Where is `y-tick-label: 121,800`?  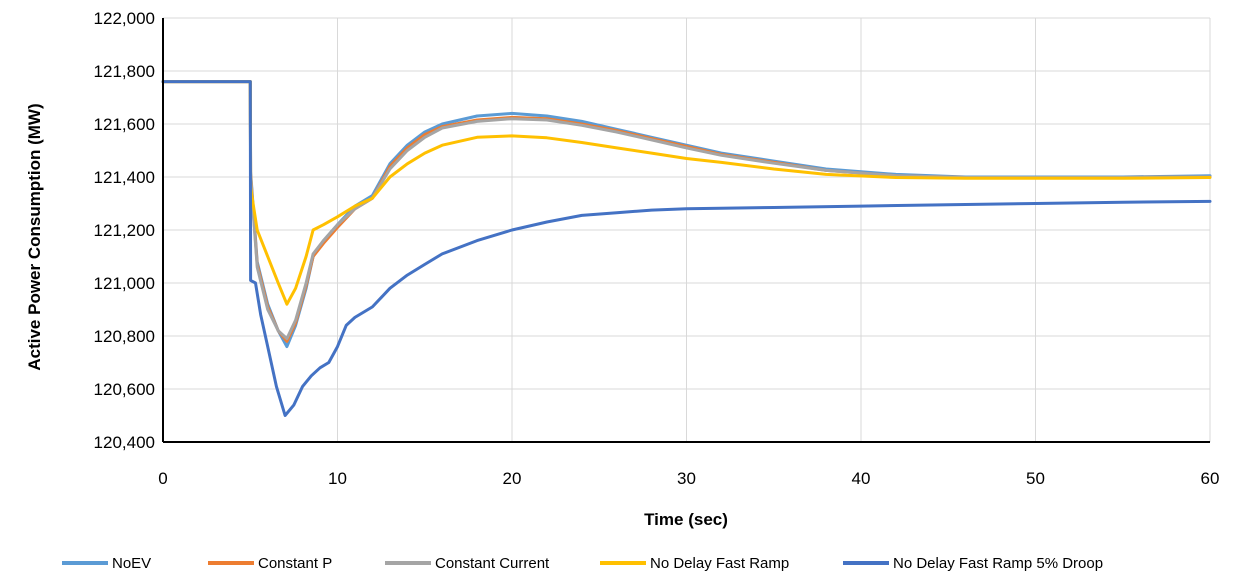
y-tick-label: 121,800 is located at coordinates (124, 71).